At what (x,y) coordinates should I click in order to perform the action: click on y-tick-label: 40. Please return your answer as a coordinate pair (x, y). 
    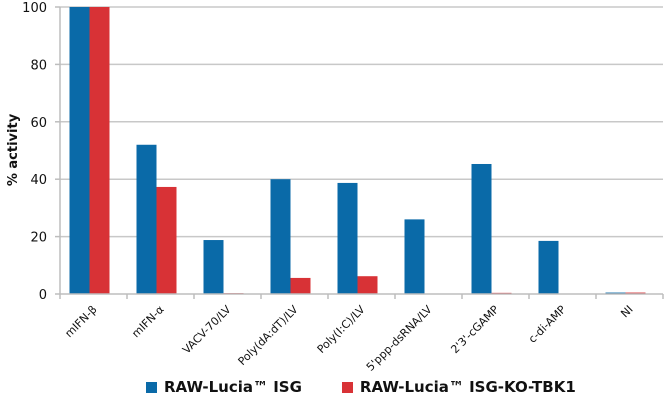
    Looking at the image, I should click on (38, 180).